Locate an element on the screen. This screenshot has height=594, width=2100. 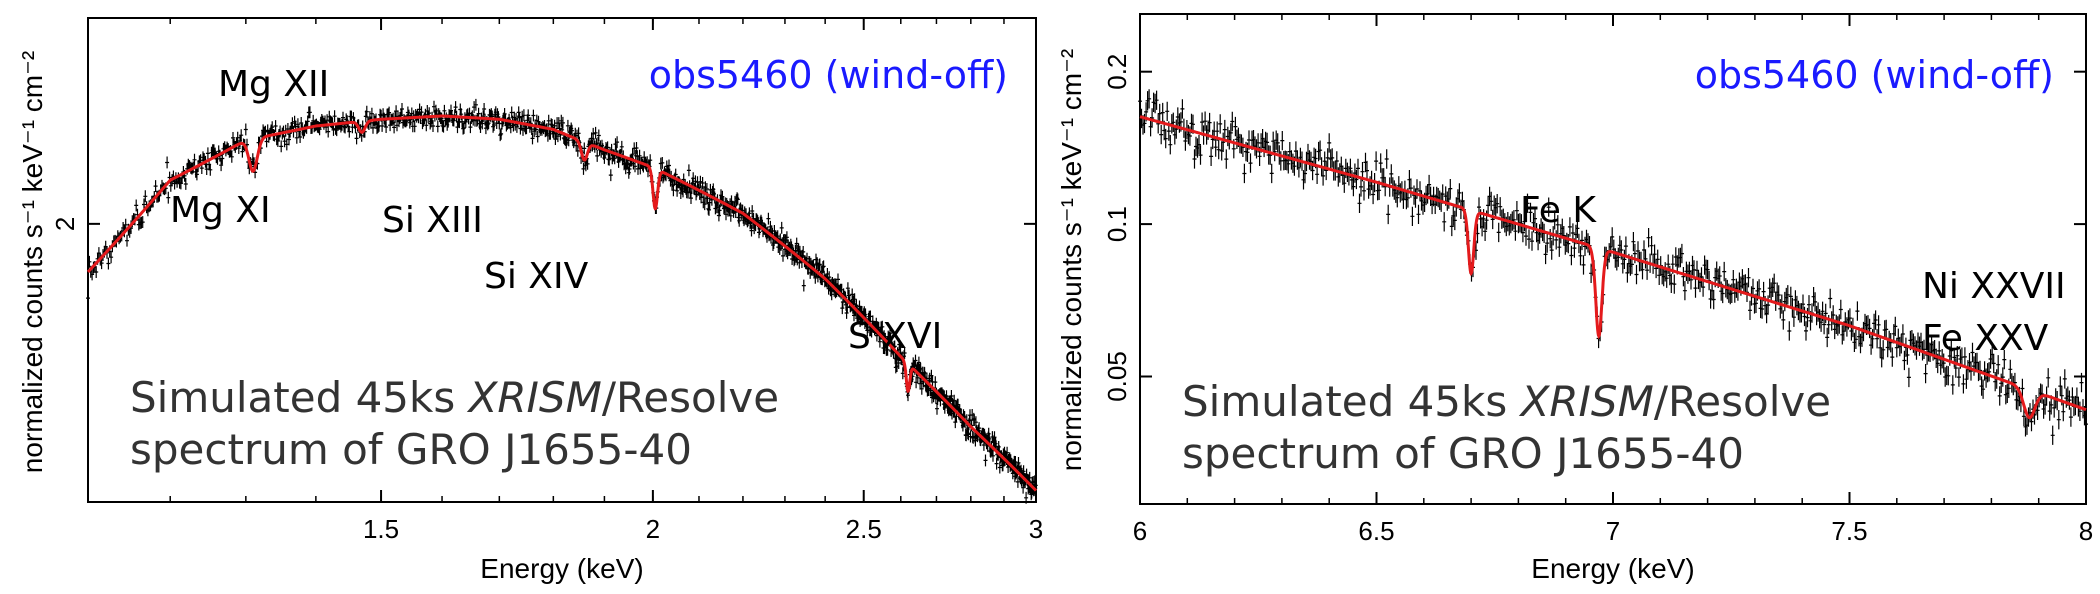
left-label-mg-xi: Mg XI is located at coordinates (220, 210).